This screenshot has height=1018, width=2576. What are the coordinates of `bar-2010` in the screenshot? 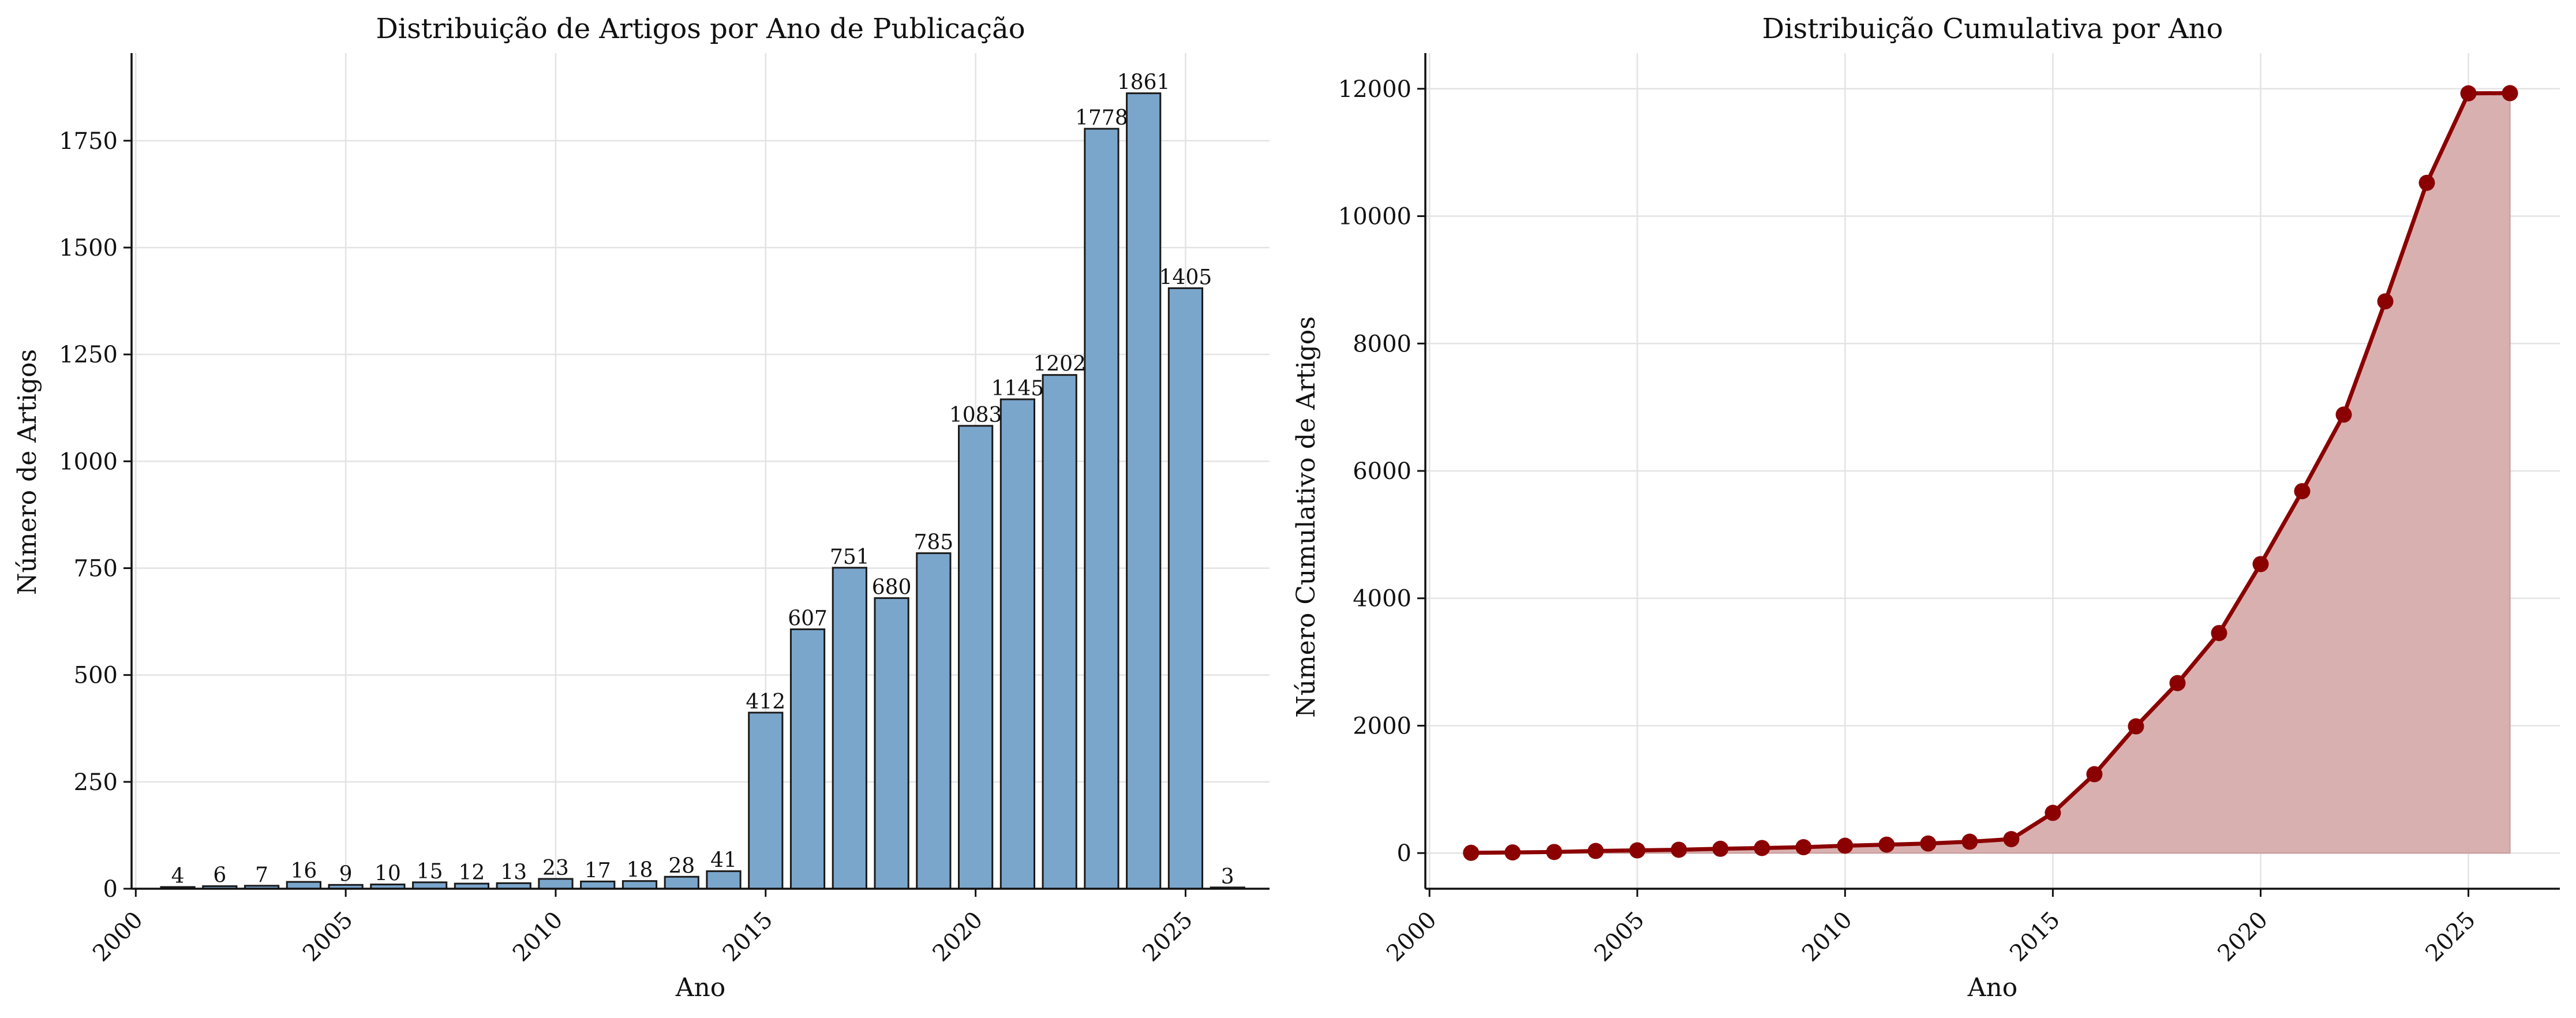 It's located at (556, 884).